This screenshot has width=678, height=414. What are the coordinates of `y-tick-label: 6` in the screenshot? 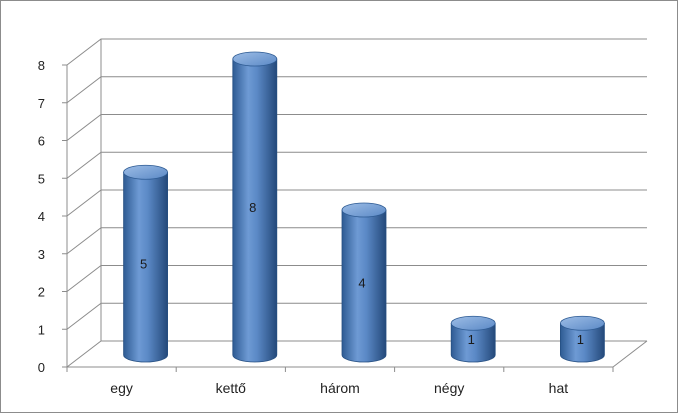 It's located at (41, 141).